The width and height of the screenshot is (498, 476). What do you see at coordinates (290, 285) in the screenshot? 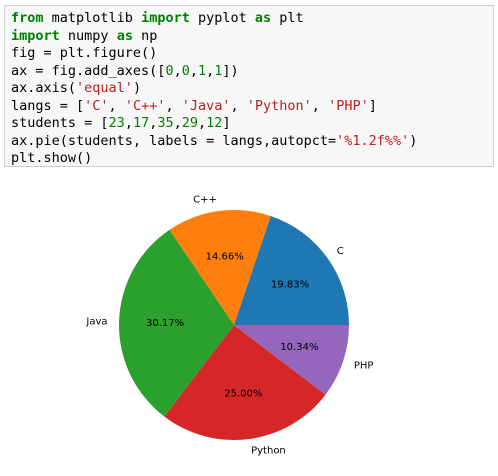
I see `pct-label: 19.83%` at bounding box center [290, 285].